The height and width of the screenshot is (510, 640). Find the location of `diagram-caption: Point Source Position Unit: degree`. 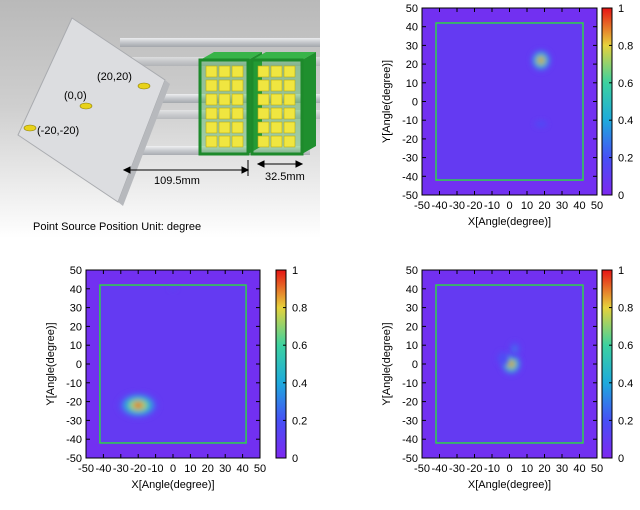

diagram-caption: Point Source Position Unit: degree is located at coordinates (117, 227).